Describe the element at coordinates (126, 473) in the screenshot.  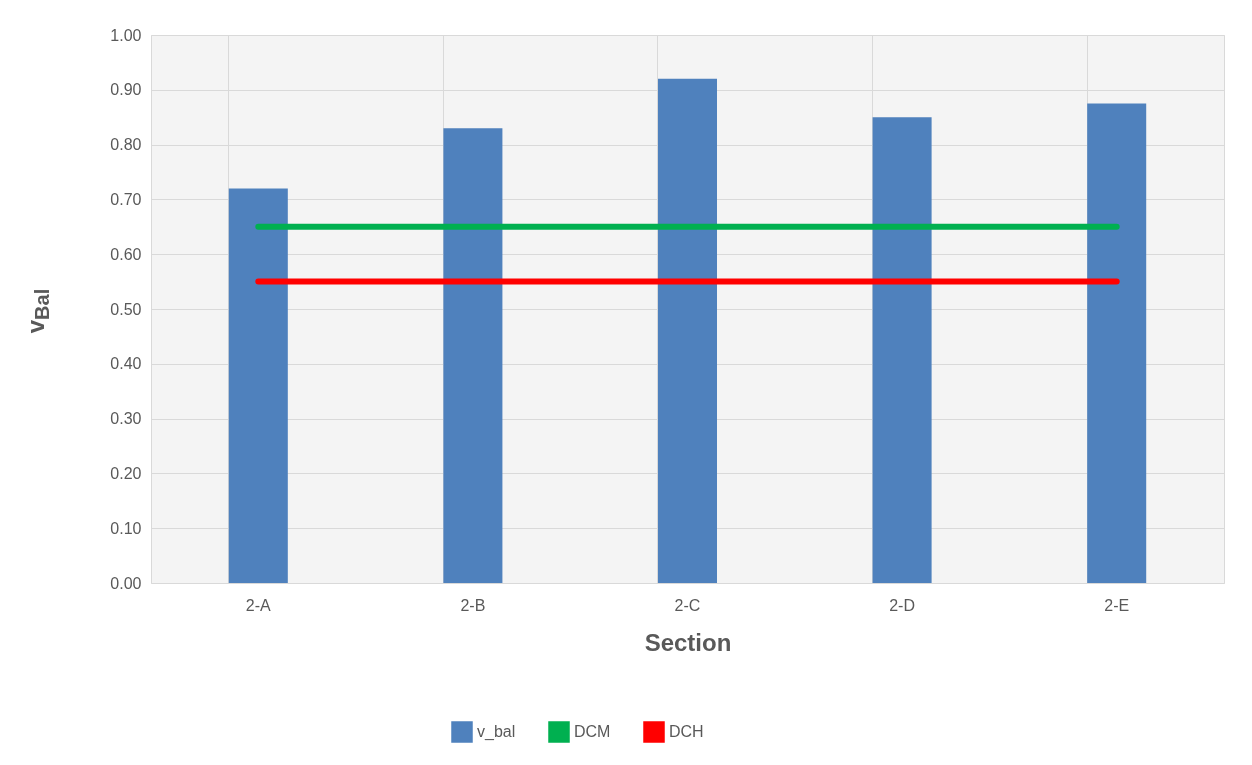
I see `y-tick-label: 0.20` at that location.